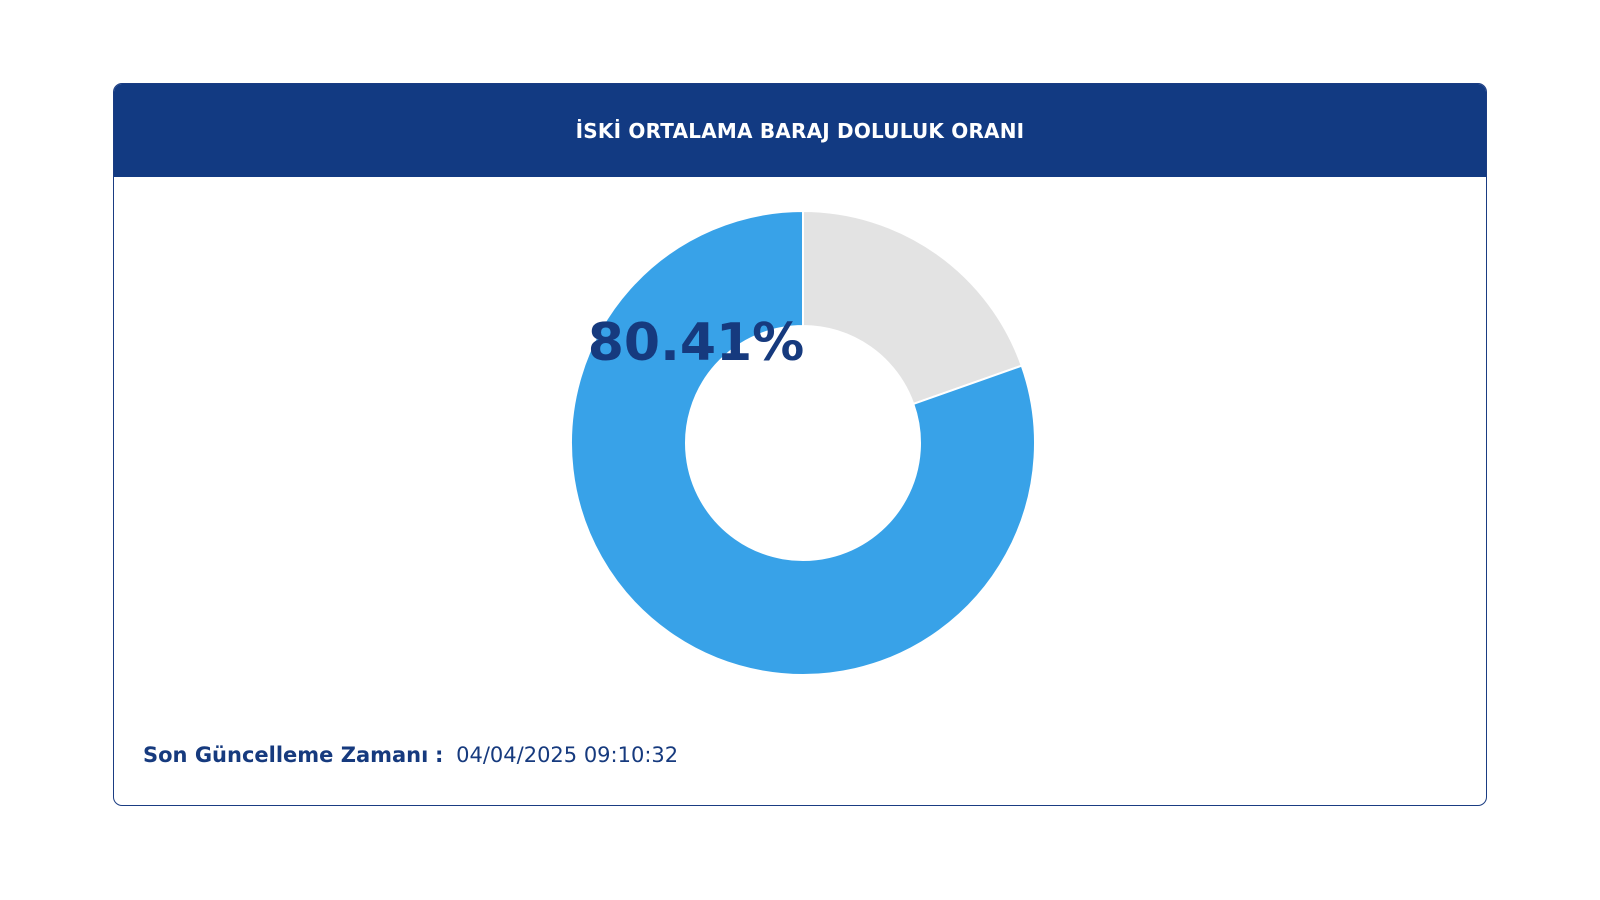 This screenshot has height=900, width=1600. Describe the element at coordinates (696, 343) in the screenshot. I see `donut-center-value: 80.41%` at that location.